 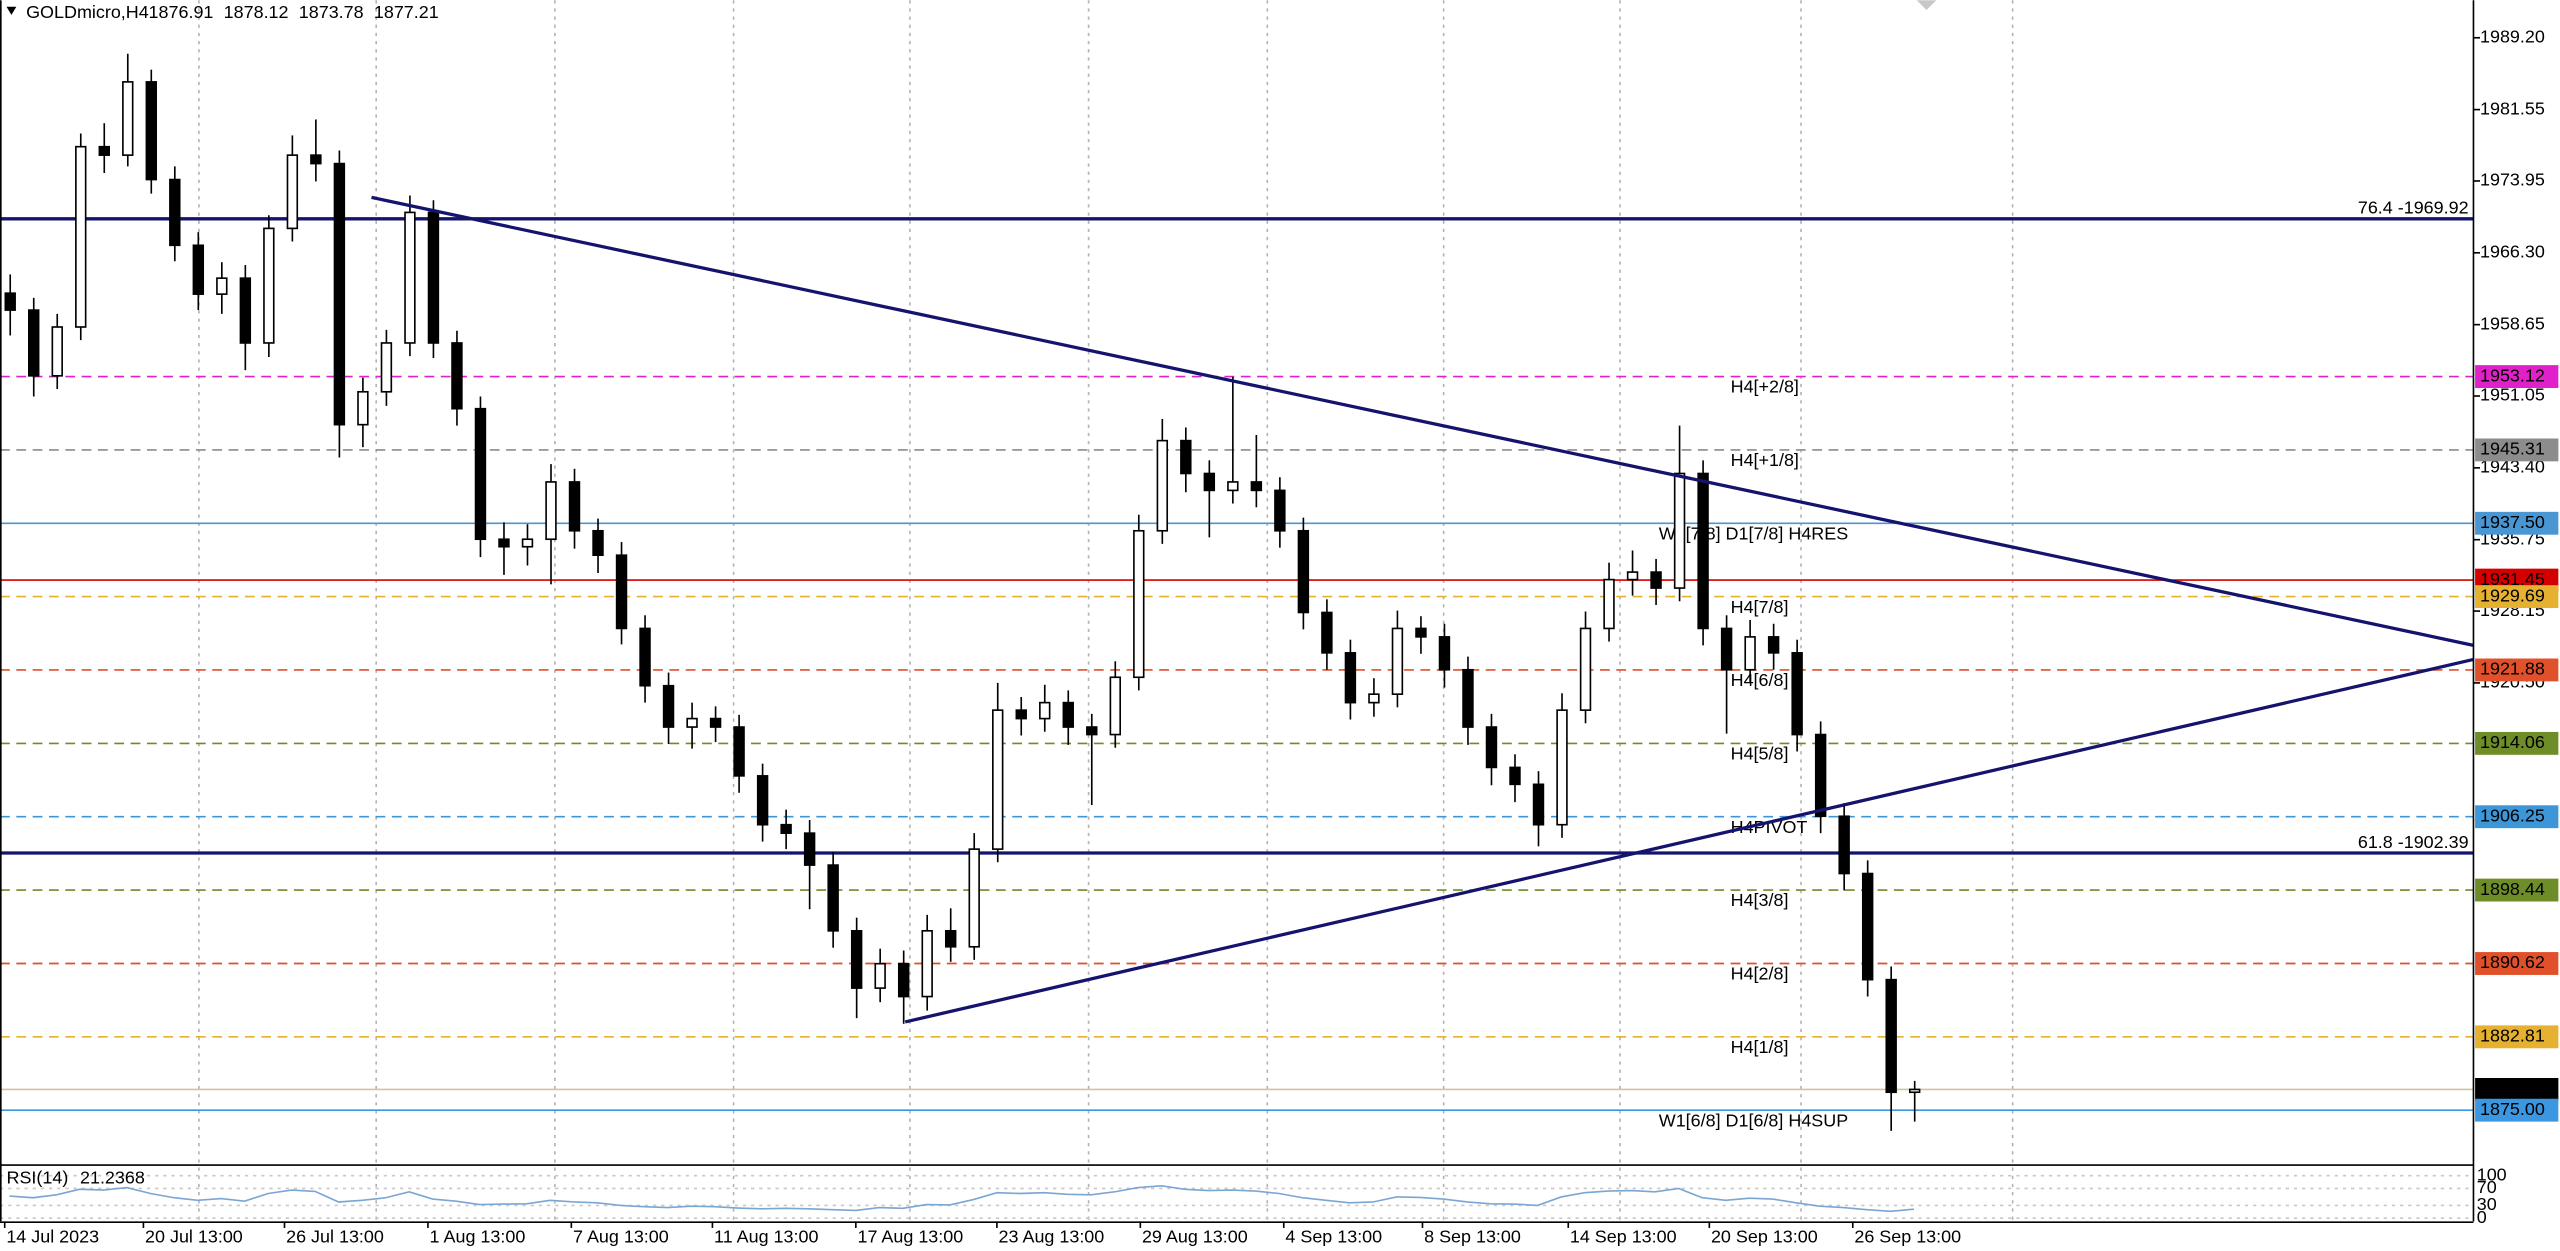 I want to click on x-tick-label: 7 Aug 13:00, so click(x=621, y=1236).